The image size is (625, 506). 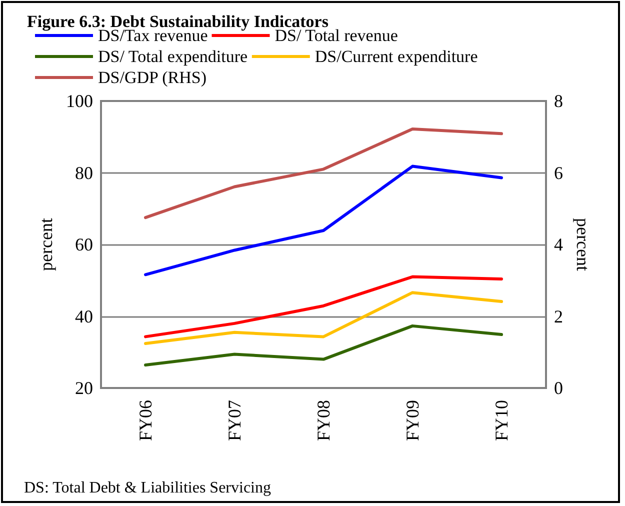 What do you see at coordinates (558, 172) in the screenshot?
I see `y2-tick-label: 6` at bounding box center [558, 172].